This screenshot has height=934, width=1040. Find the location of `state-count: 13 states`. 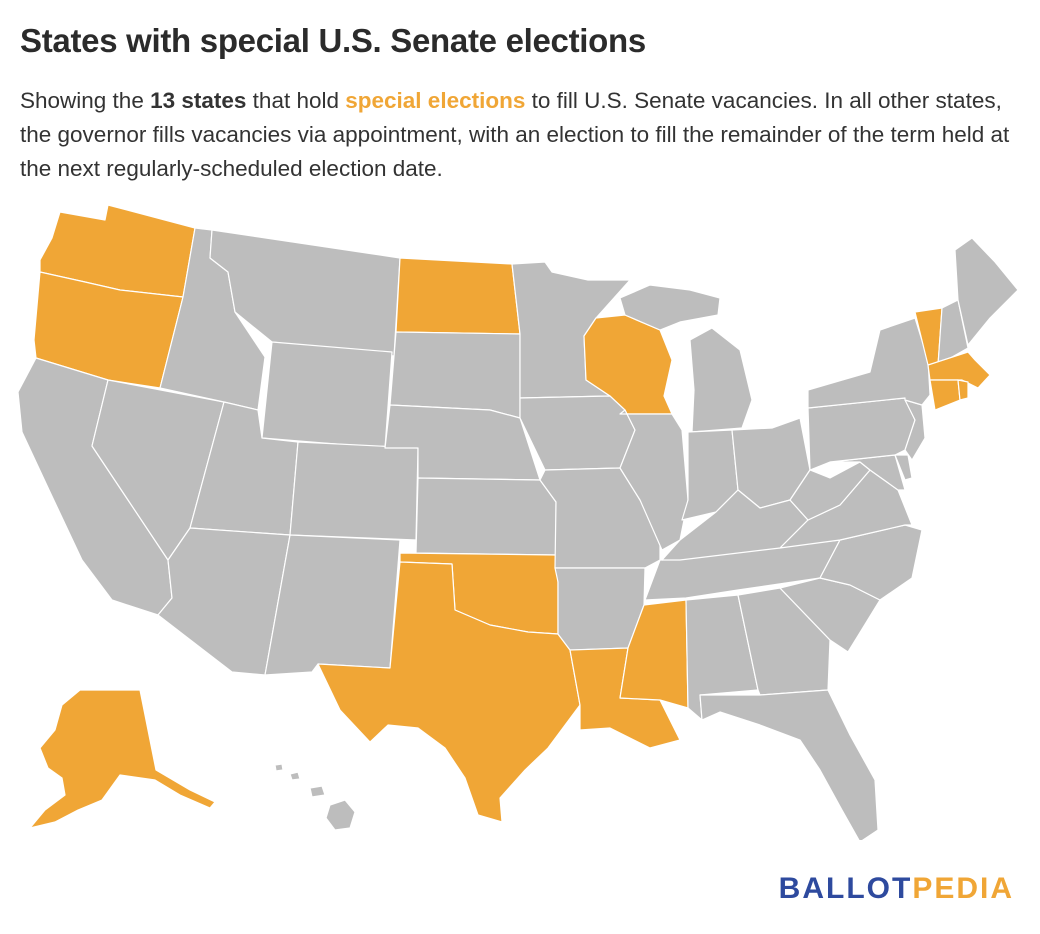

state-count: 13 states is located at coordinates (198, 100).